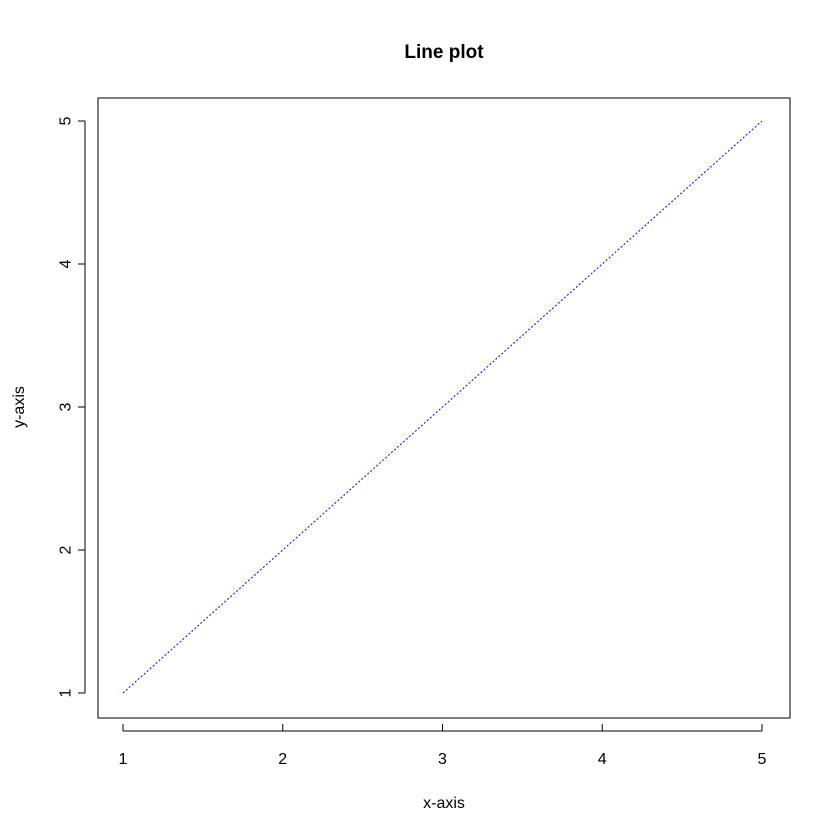  What do you see at coordinates (66, 406) in the screenshot?
I see `y-tick-label: 3` at bounding box center [66, 406].